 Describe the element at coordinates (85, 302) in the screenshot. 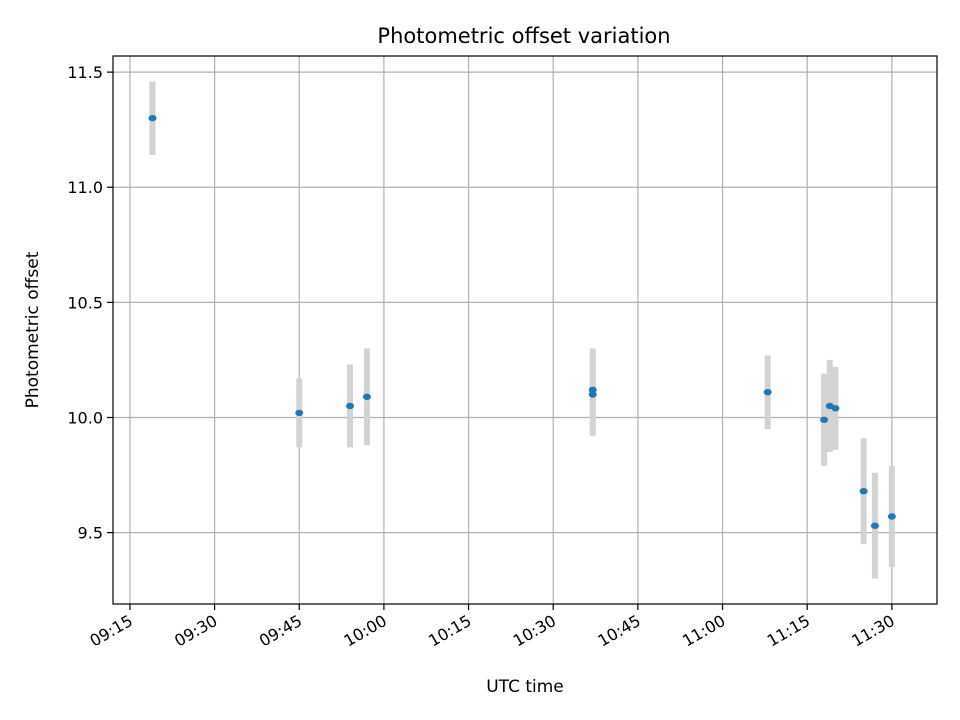

I see `y-tick-label: 10.5` at that location.